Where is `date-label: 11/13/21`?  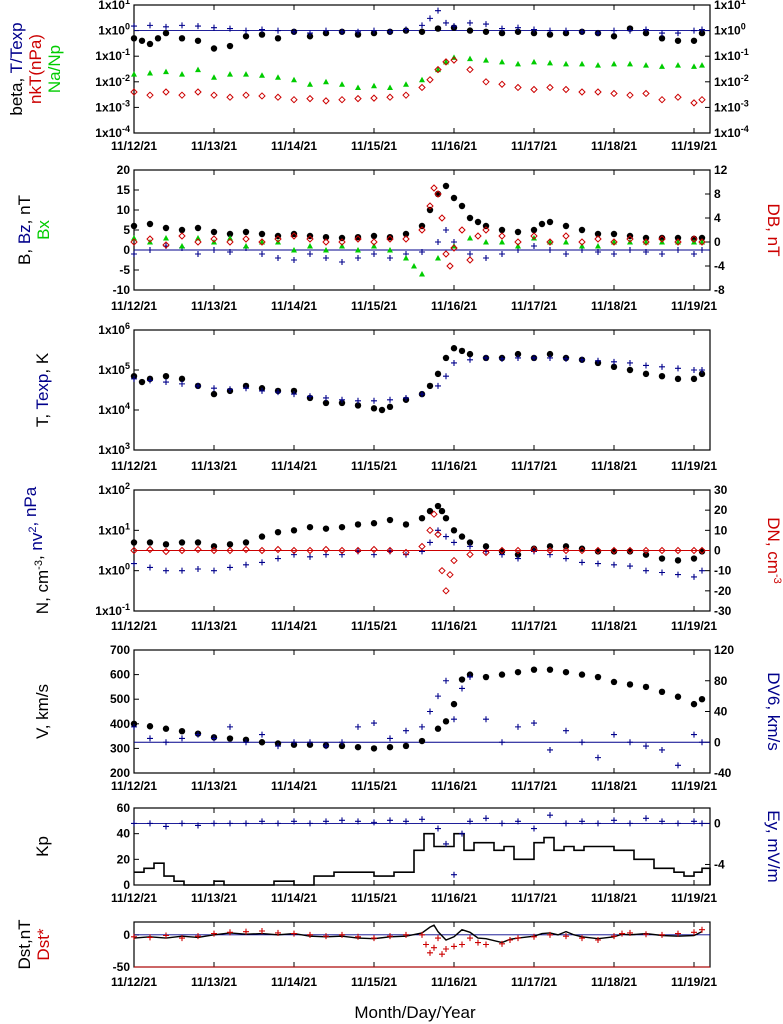
date-label: 11/13/21 is located at coordinates (214, 982).